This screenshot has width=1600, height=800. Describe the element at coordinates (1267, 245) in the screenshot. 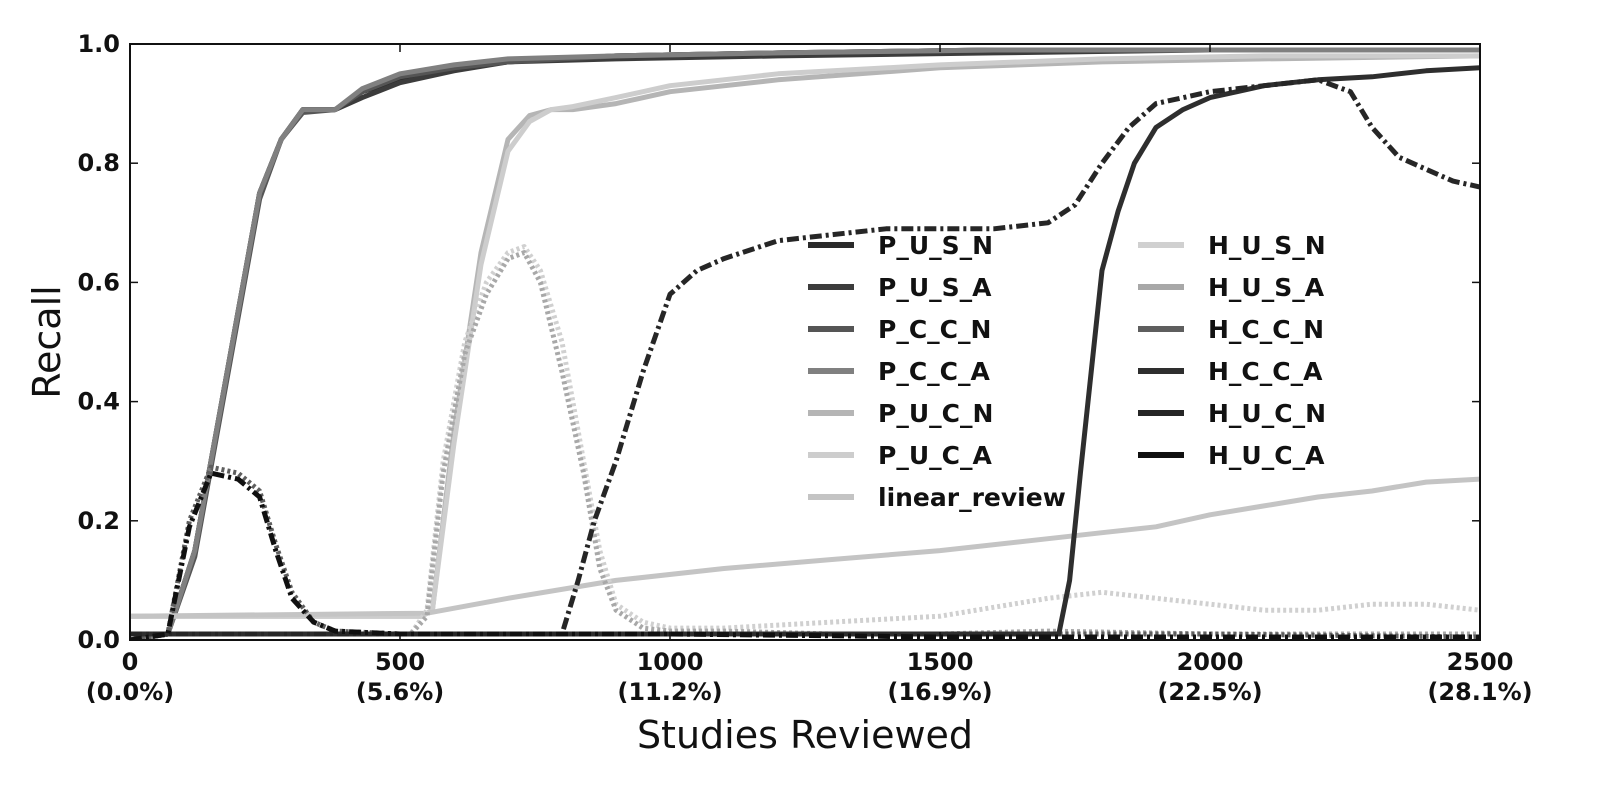

I see `legend-label-h-u-s-n: H_U_S_N` at that location.